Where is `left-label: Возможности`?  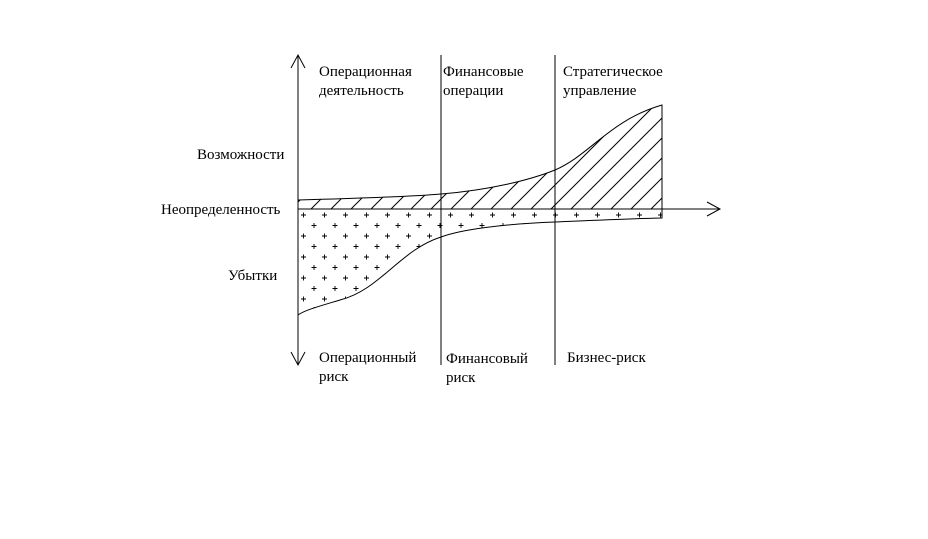 left-label: Возможности is located at coordinates (240, 155).